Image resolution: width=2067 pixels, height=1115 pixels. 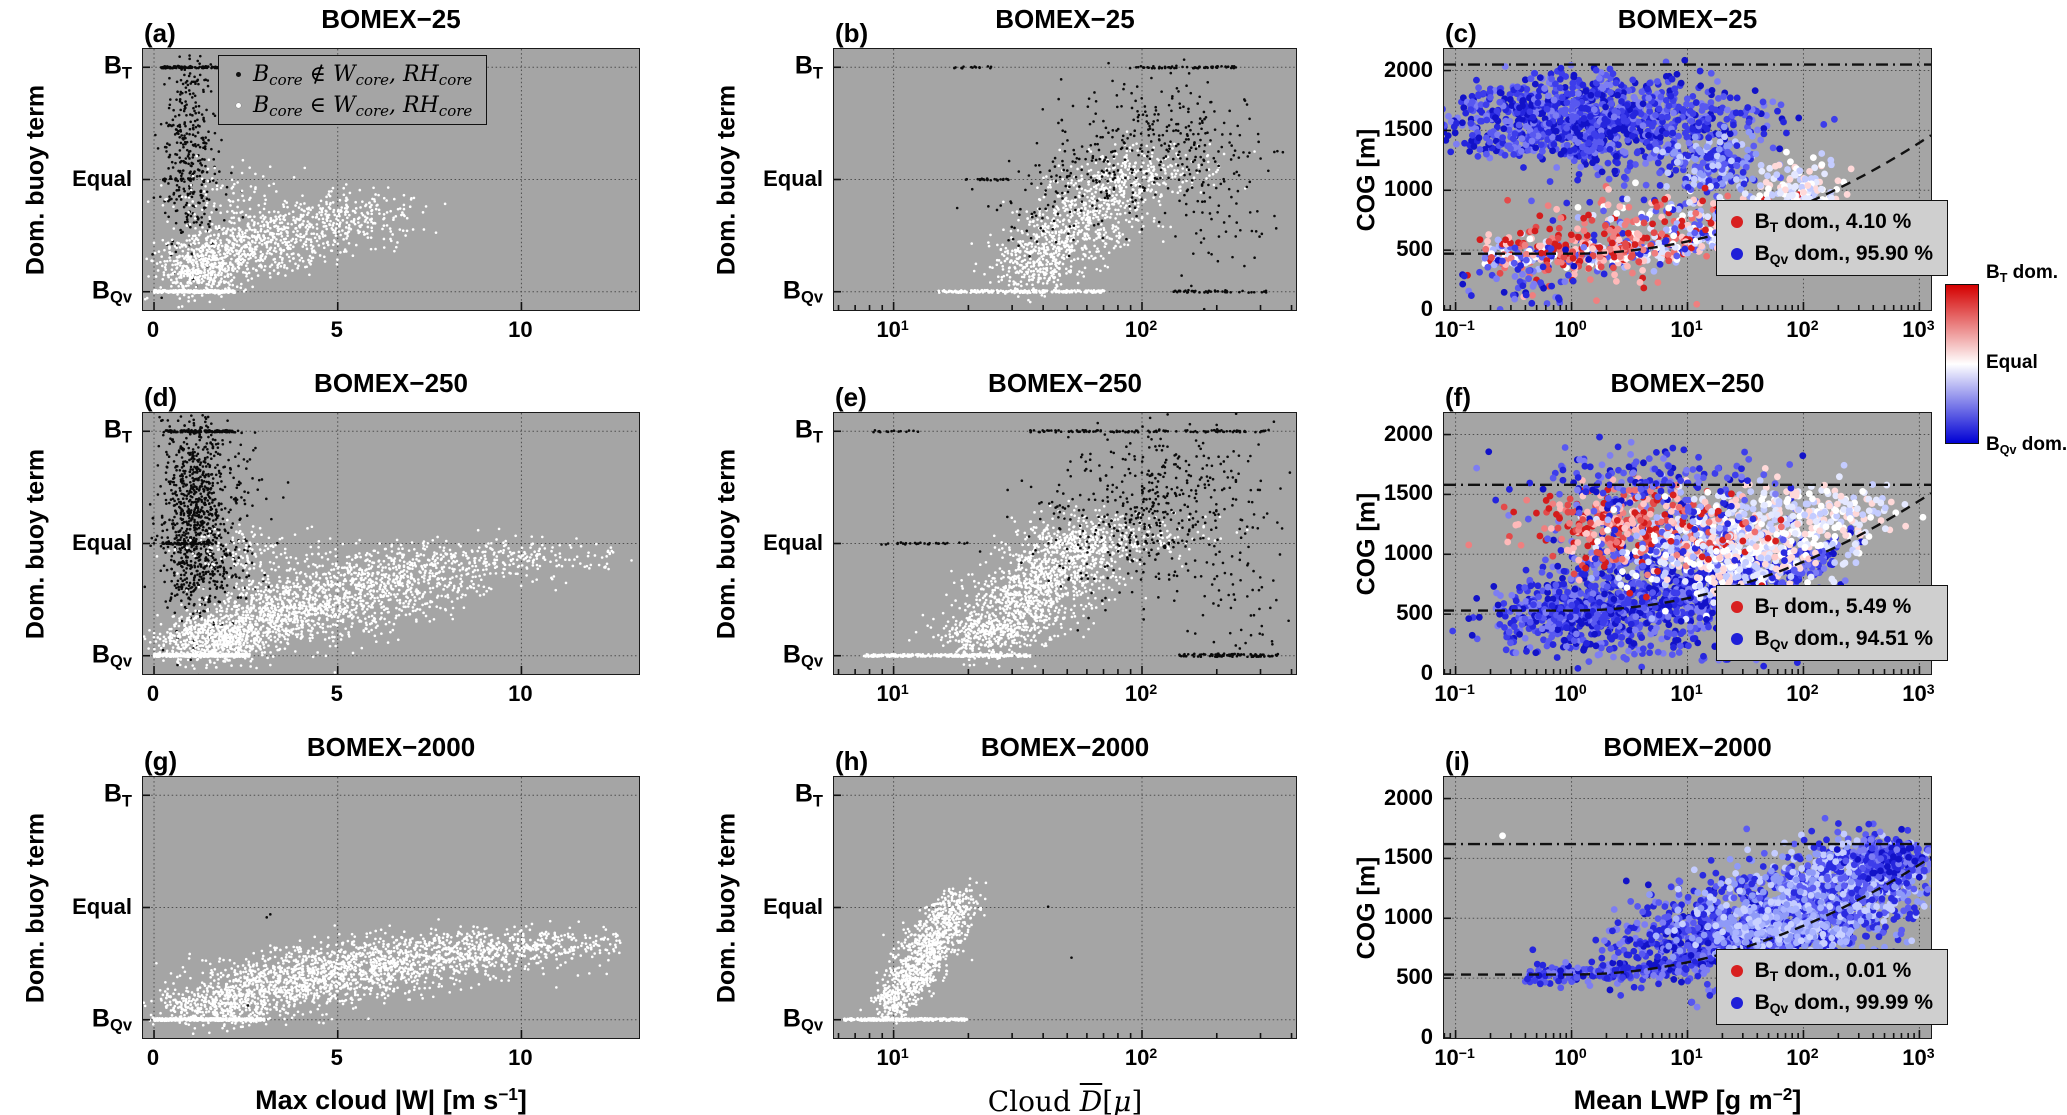 I want to click on legend: BT dom., 0.01 % BQv dom., 99.99 %, so click(x=1831, y=987).